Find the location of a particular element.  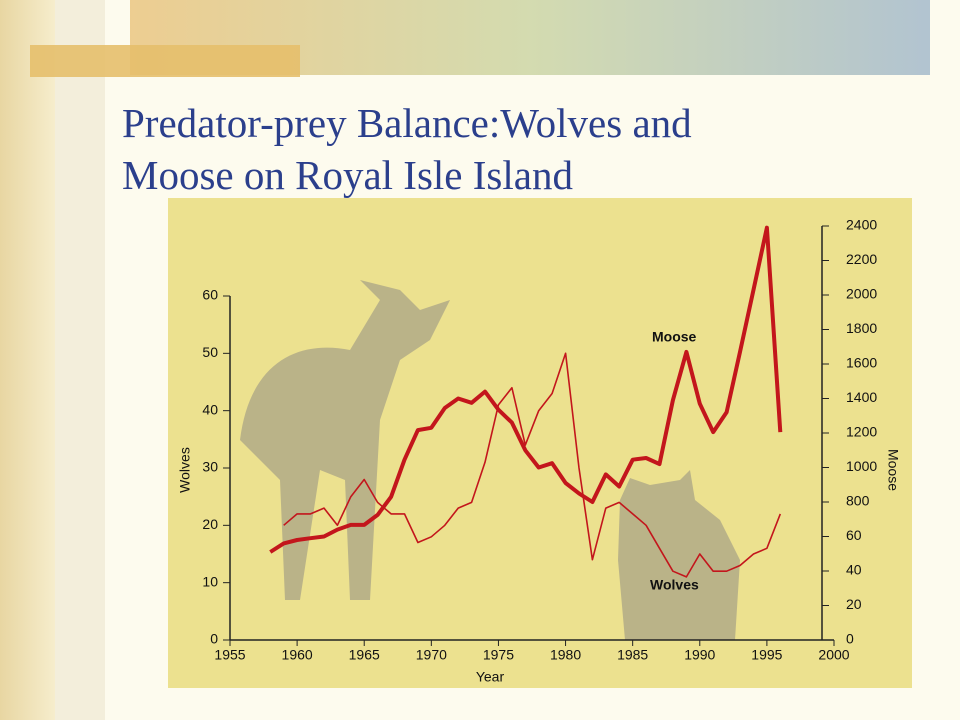

y2-tick-label: 1200 is located at coordinates (861, 432).